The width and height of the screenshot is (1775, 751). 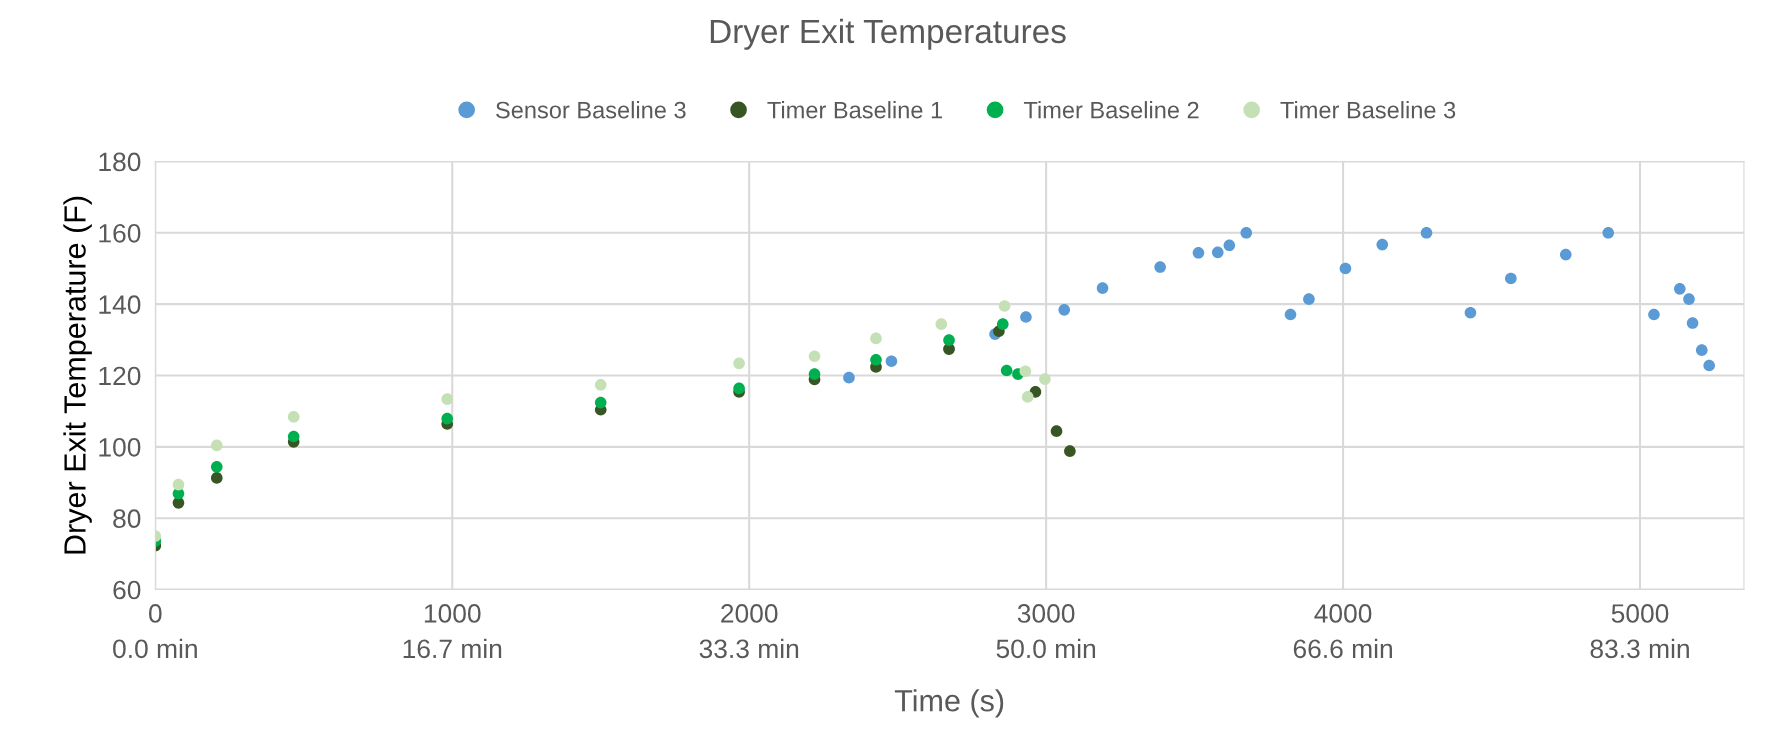 What do you see at coordinates (155, 613) in the screenshot?
I see `x-tick-label: 0` at bounding box center [155, 613].